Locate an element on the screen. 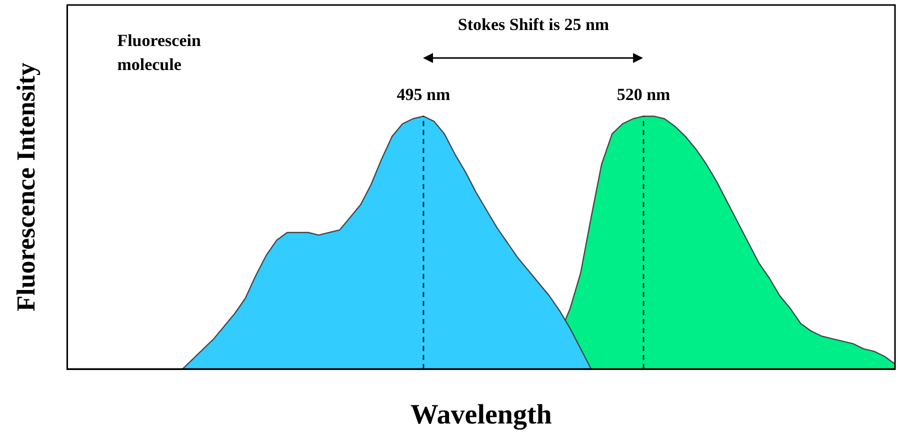 The image size is (898, 441). text: Fluorescein molecule is located at coordinates (159, 52).